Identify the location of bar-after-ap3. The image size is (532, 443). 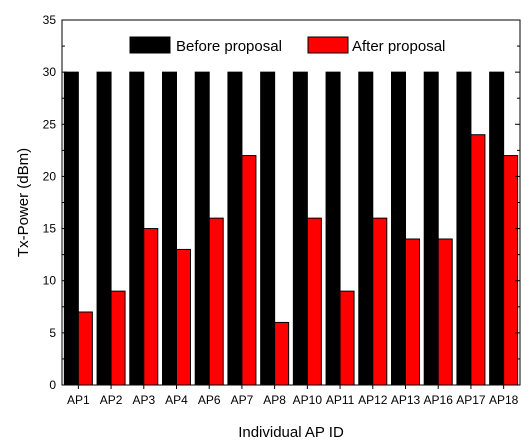
(151, 307).